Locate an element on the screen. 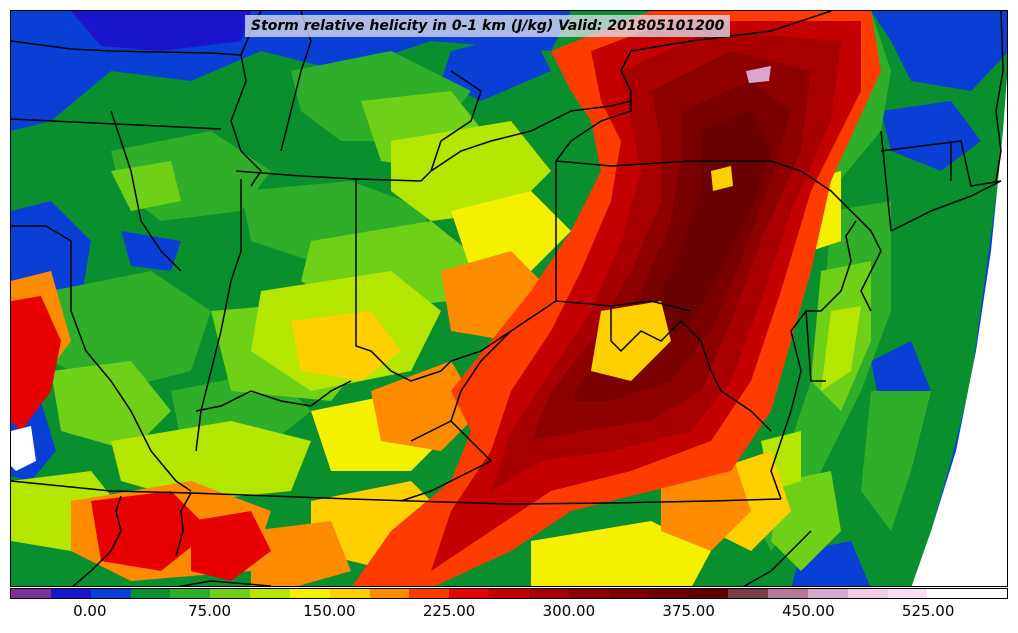 The image size is (1018, 633). colorbar-tick-label: 225.00 is located at coordinates (449, 611).